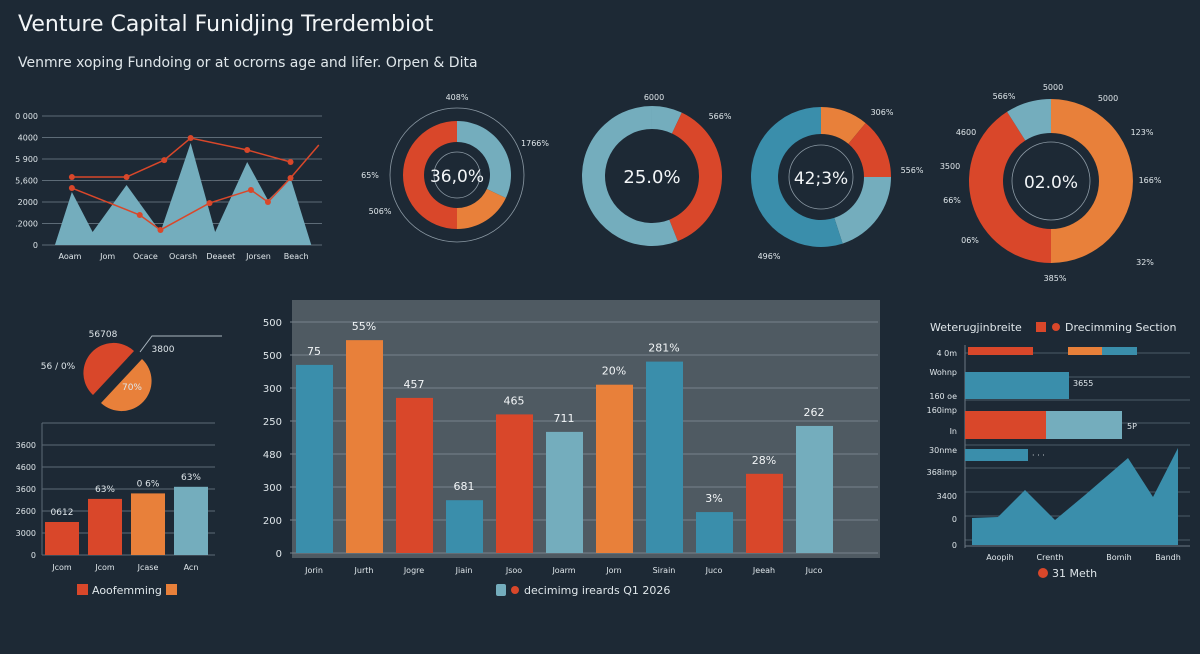  Describe the element at coordinates (457, 97) in the screenshot. I see `donut-label: 408%` at that location.